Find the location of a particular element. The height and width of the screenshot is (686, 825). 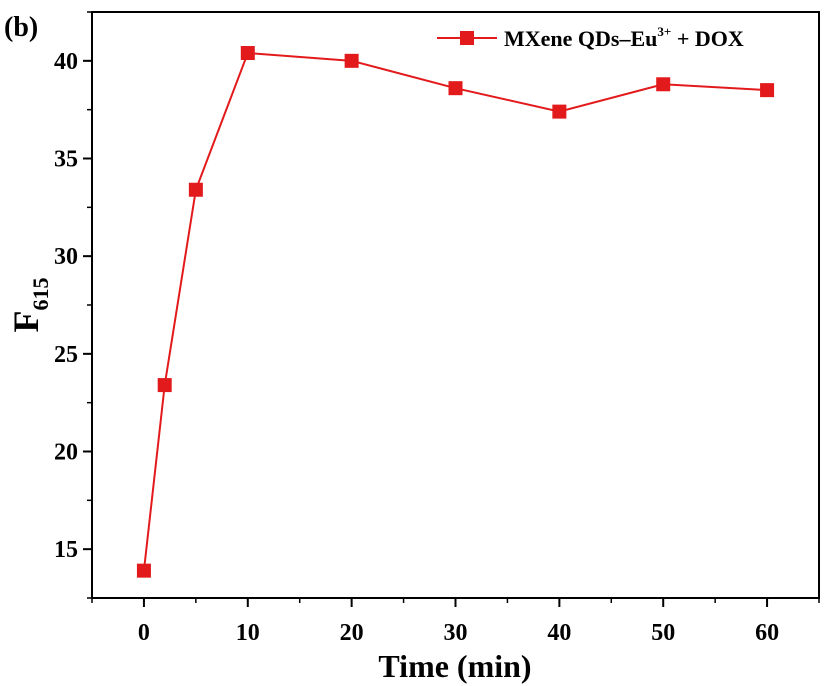

y-tick-label: 30 is located at coordinates (66, 257).